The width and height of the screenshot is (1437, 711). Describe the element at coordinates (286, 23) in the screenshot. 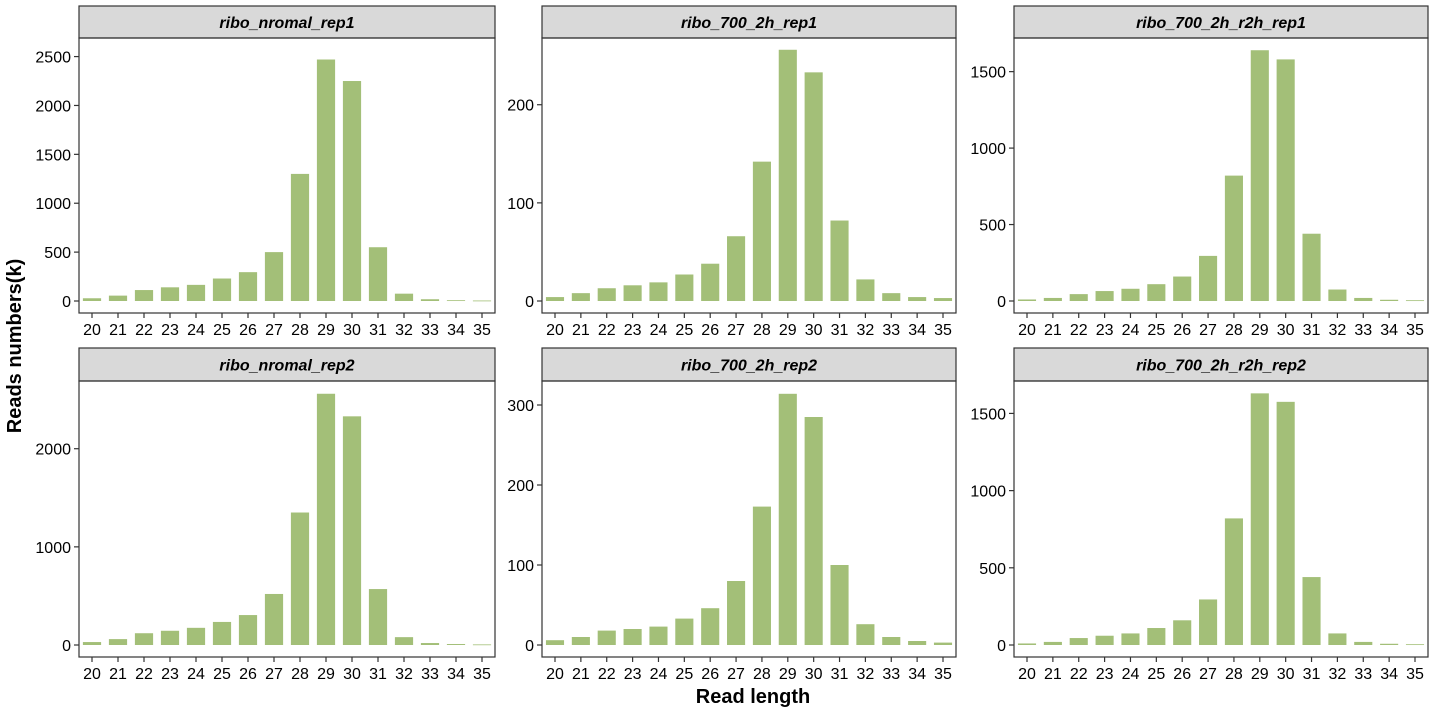

I see `facet-title: ribo_nromal_rep1` at that location.